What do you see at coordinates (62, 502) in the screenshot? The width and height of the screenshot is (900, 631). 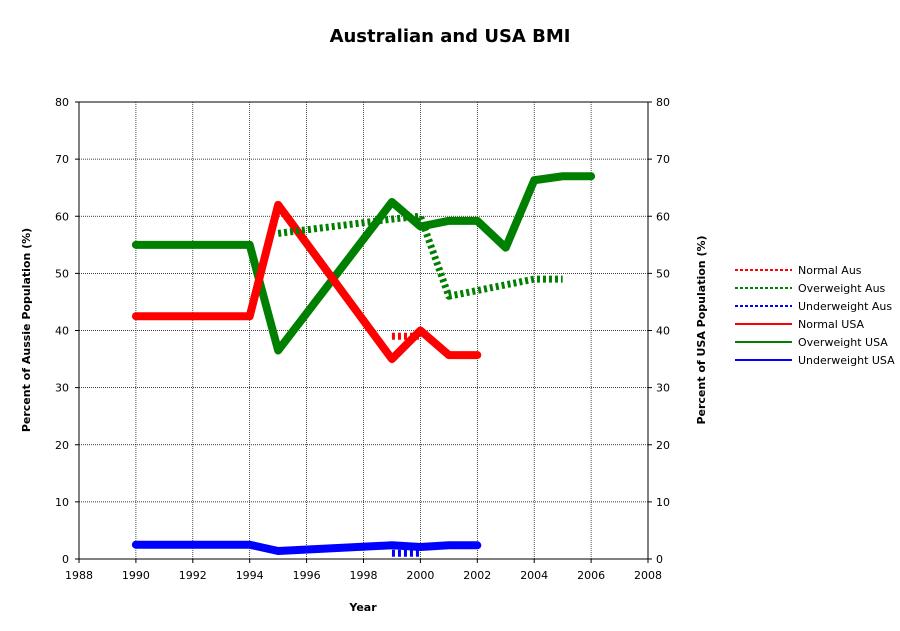 I see `y-tick-label-left: 10` at bounding box center [62, 502].